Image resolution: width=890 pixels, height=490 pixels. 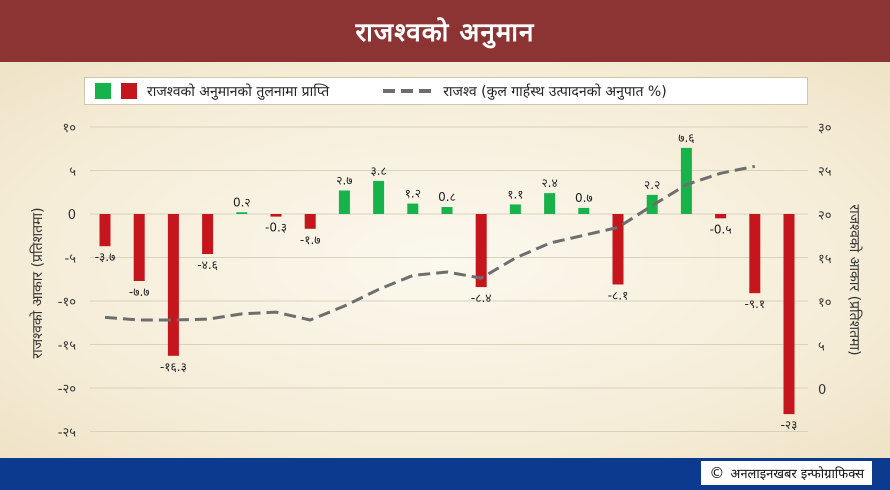 What do you see at coordinates (825, 172) in the screenshot?
I see `y-right-tick-label: २५` at bounding box center [825, 172].